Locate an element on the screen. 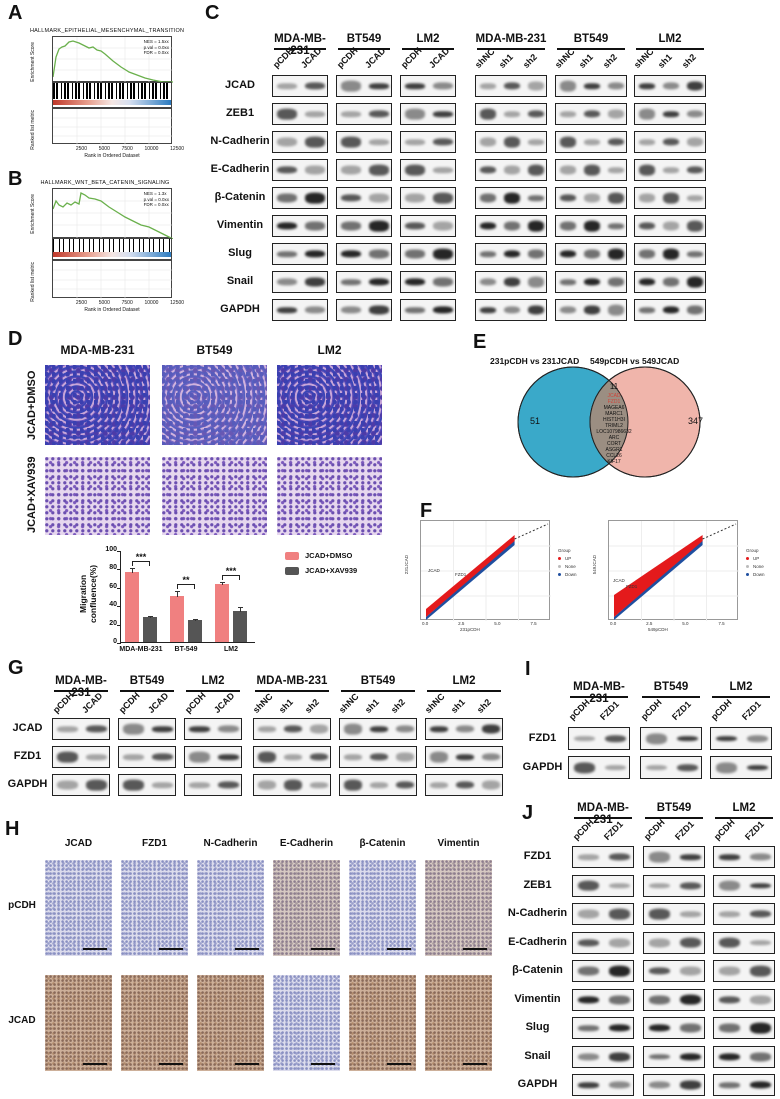 The width and height of the screenshot is (780, 1099). highlight-gene: JCAD is located at coordinates (614, 396).